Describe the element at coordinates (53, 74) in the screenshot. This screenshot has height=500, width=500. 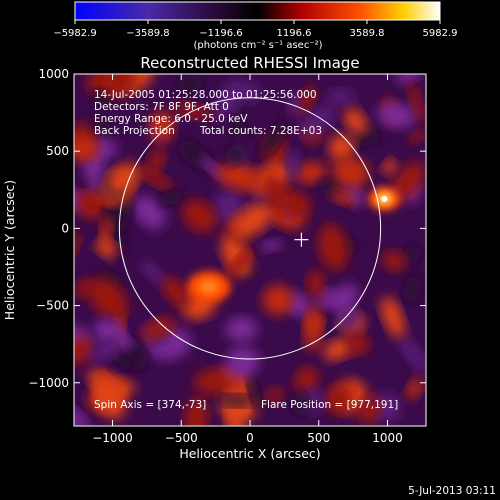
I see `y-tick-label: 1000` at that location.